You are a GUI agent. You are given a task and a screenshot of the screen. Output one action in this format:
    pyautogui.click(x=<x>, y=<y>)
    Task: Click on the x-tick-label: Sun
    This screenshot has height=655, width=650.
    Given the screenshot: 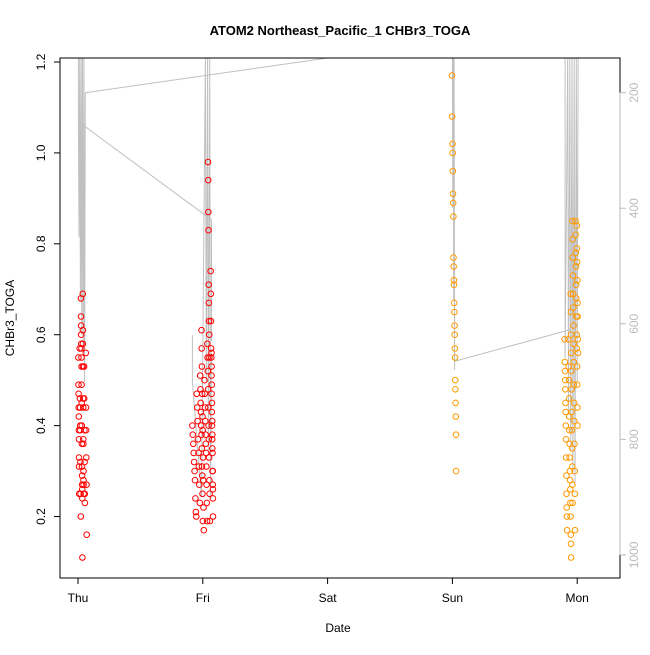 What is the action you would take?
    pyautogui.click(x=452, y=598)
    